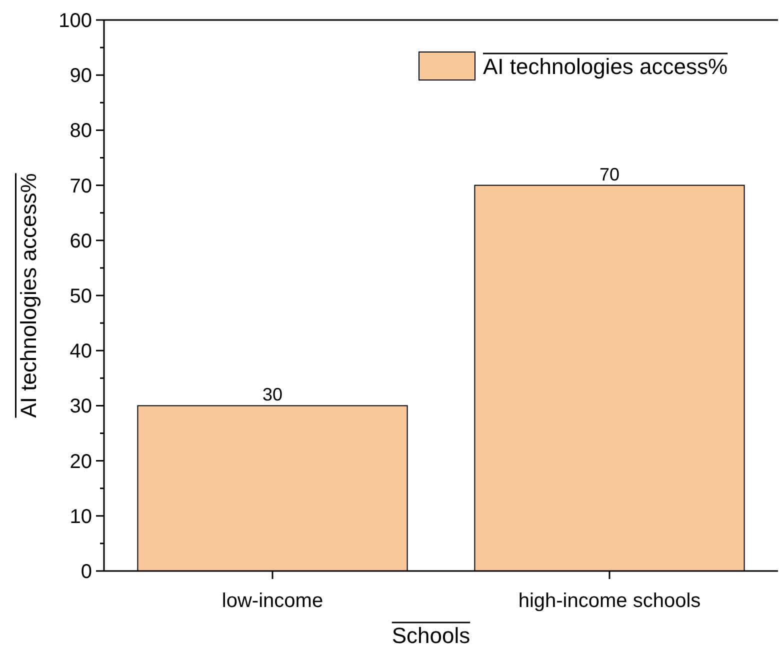 The height and width of the screenshot is (652, 779). Describe the element at coordinates (605, 66) in the screenshot. I see `legend-label: AI technologies access%` at that location.